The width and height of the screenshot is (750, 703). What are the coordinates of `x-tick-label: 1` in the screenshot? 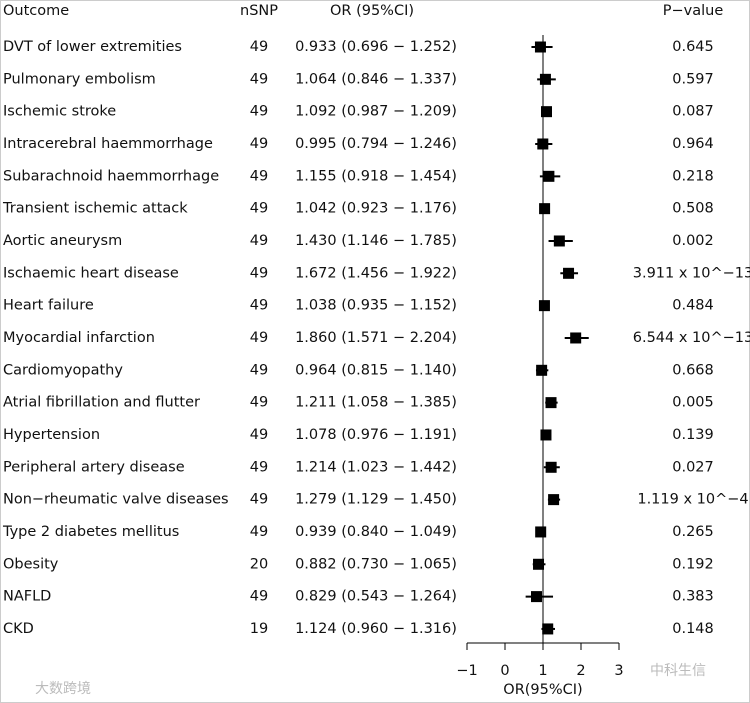 It's located at (542, 671).